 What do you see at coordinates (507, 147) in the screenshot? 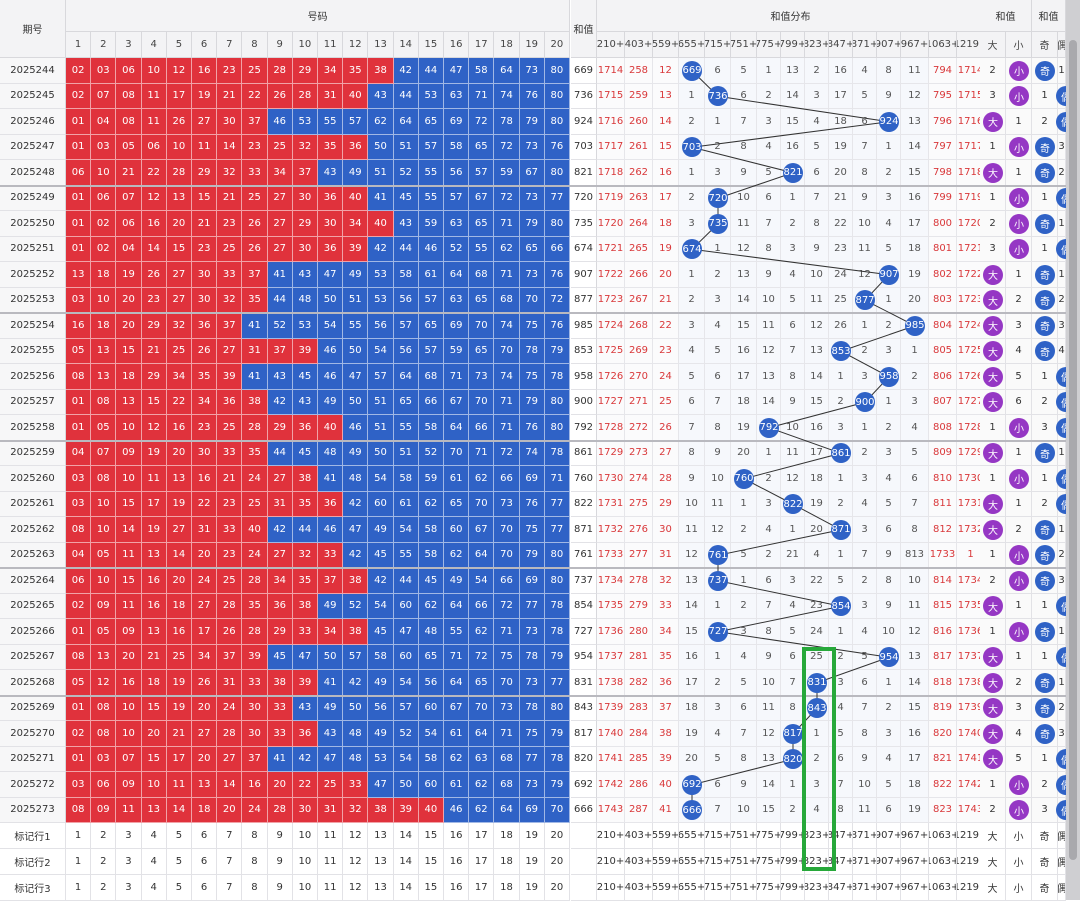
I see `drawn-number: 72` at bounding box center [507, 147].